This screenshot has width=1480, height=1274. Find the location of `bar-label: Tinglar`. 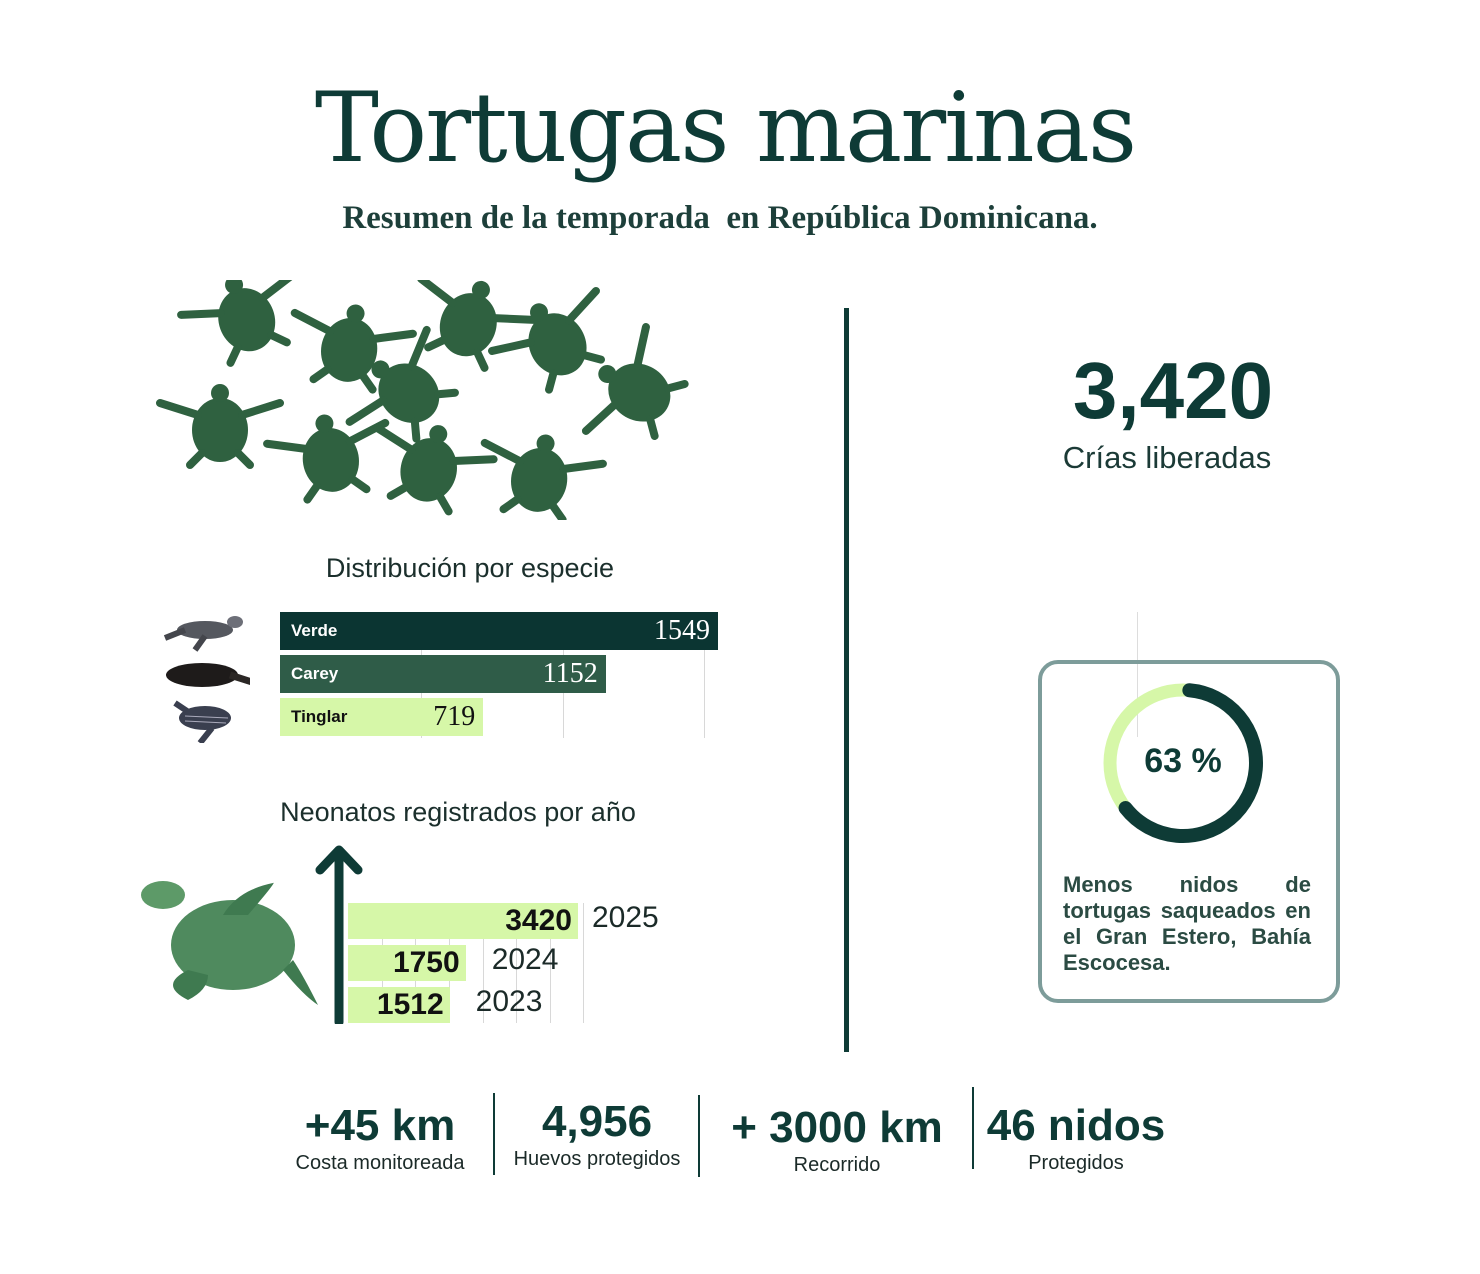

bar-label: Tinglar is located at coordinates (319, 716).